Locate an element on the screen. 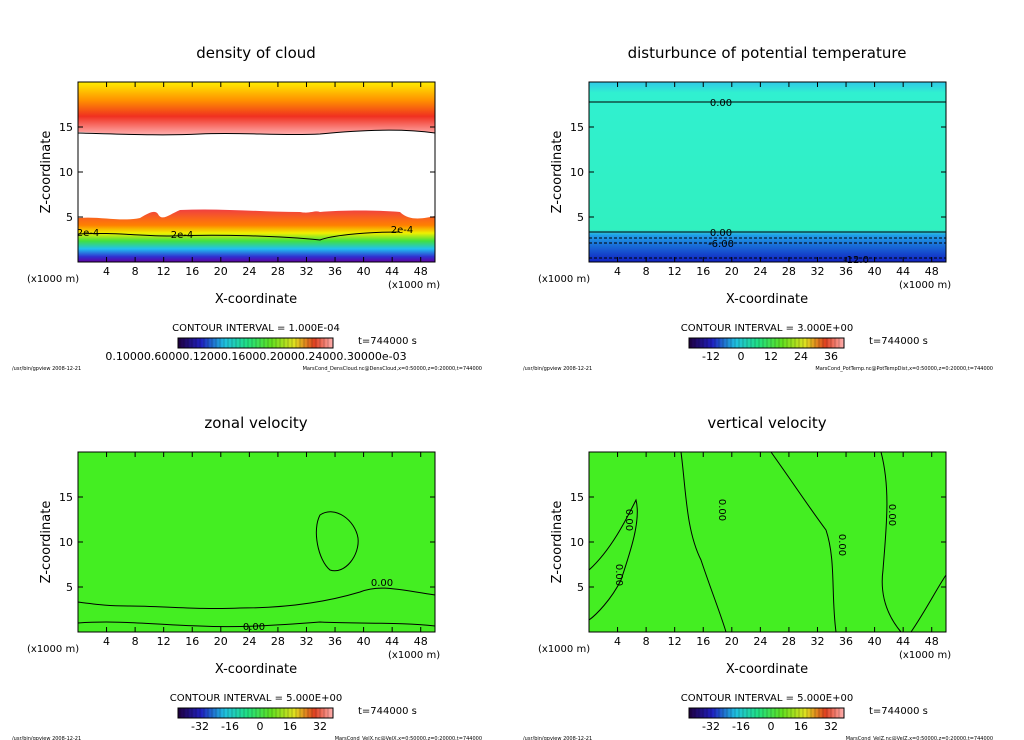 The width and height of the screenshot is (1024, 740). plot-area: 0.00 0.00 0.00 0.00 0.00 is located at coordinates (767, 542).